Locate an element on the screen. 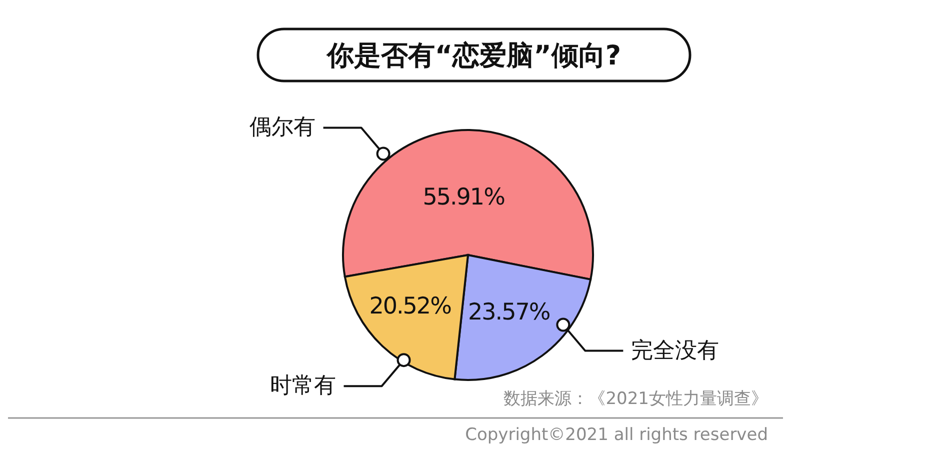 This screenshot has width=945, height=468. data-label: 55.91% is located at coordinates (463, 197).